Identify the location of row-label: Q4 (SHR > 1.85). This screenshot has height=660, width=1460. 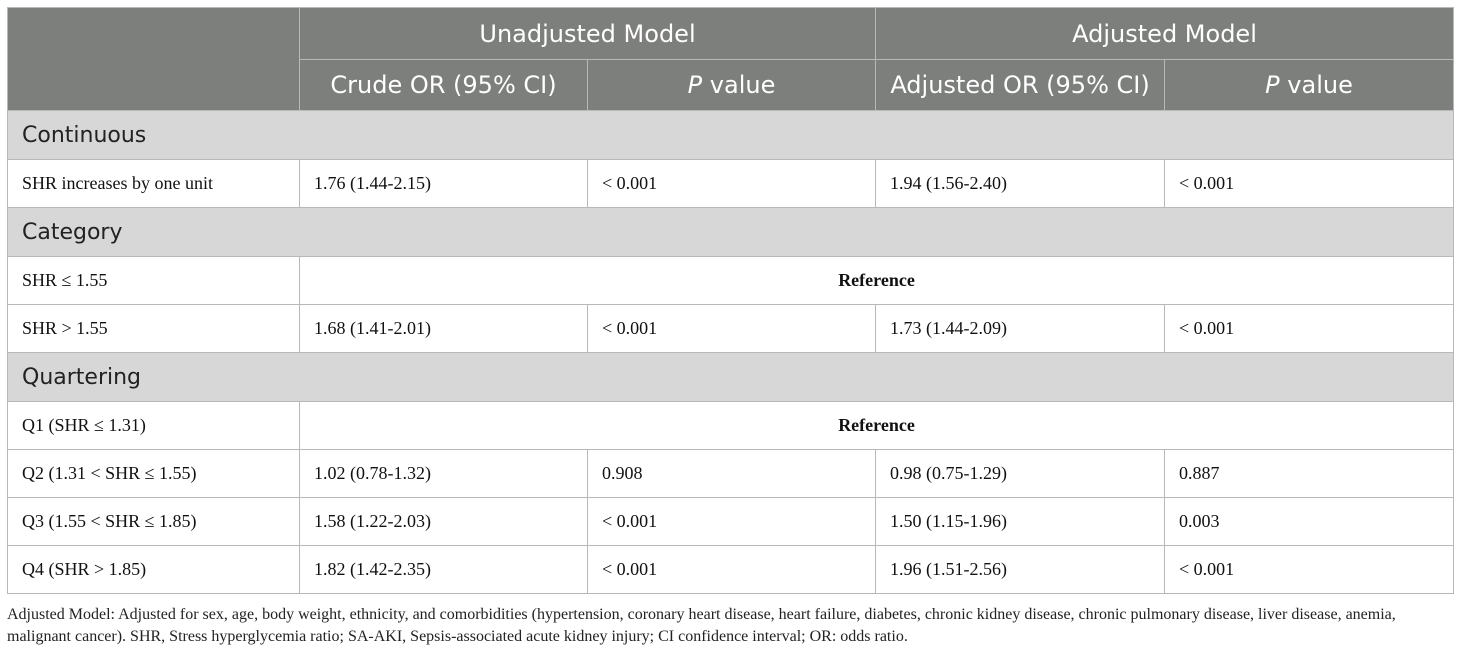
(153, 569).